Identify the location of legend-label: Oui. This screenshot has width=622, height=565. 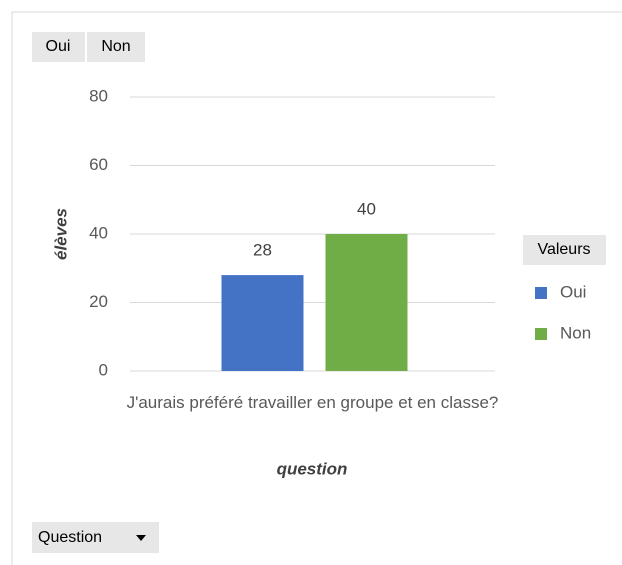
(573, 291).